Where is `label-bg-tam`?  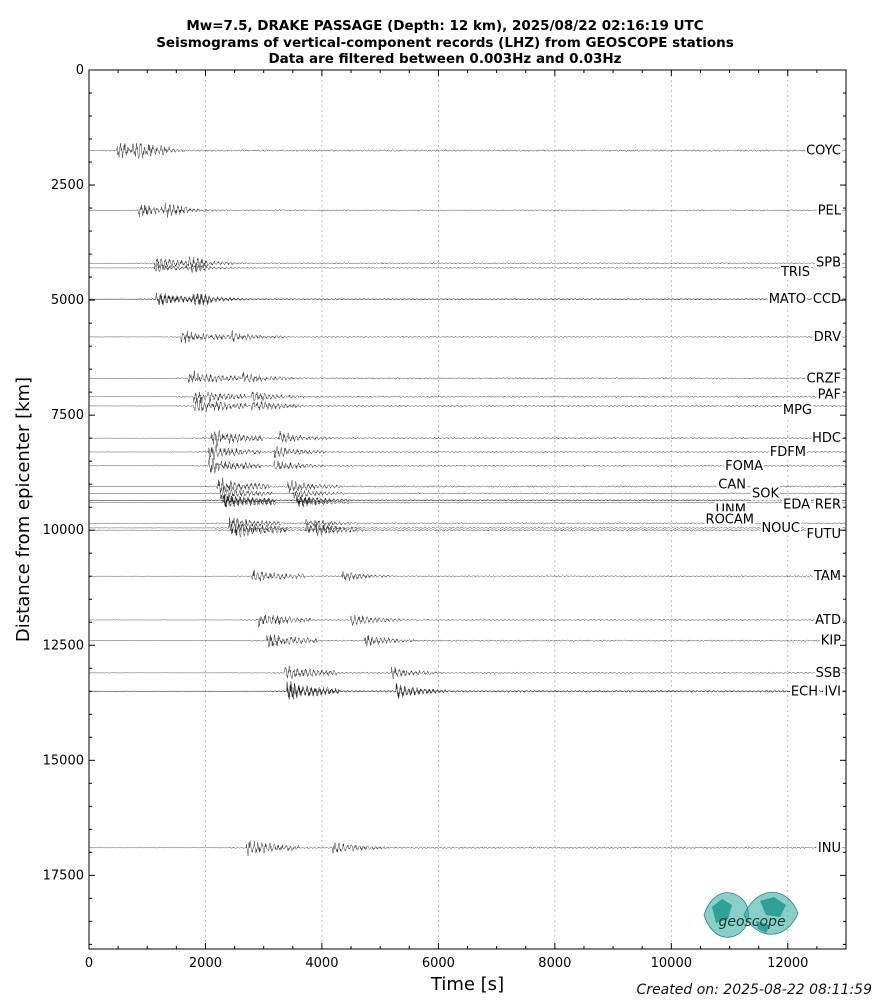
label-bg-tam is located at coordinates (827, 576).